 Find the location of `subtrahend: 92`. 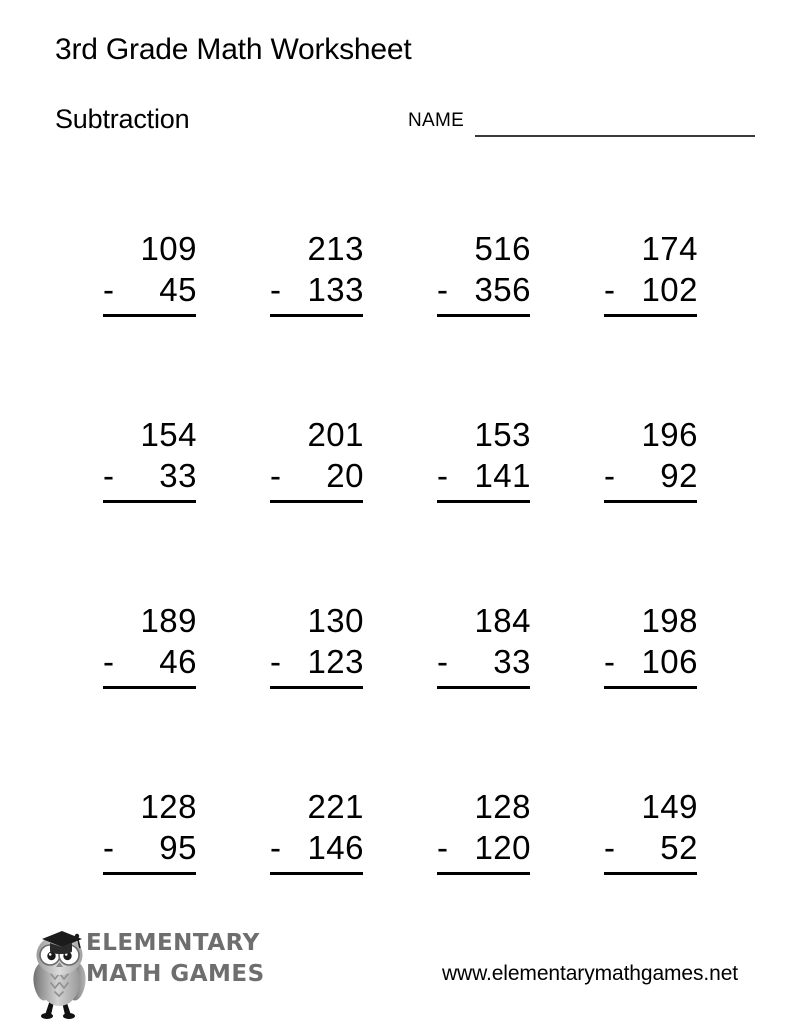

subtrahend: 92 is located at coordinates (679, 475).